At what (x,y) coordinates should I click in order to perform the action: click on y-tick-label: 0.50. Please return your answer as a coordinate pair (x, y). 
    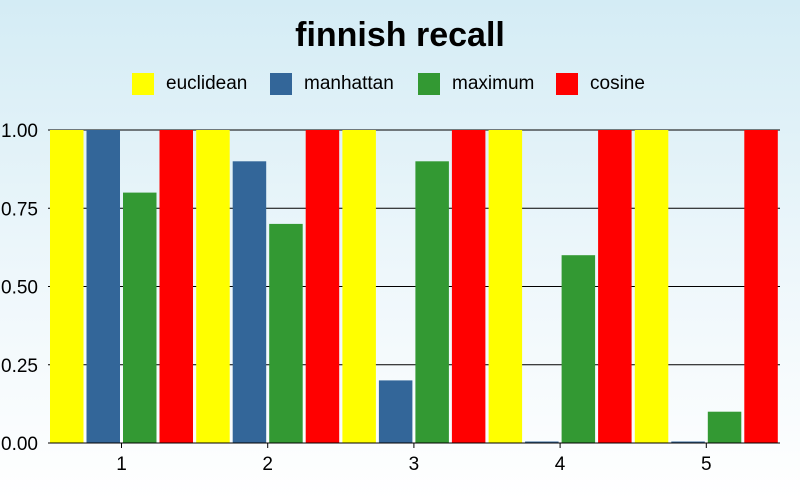
    Looking at the image, I should click on (19, 288).